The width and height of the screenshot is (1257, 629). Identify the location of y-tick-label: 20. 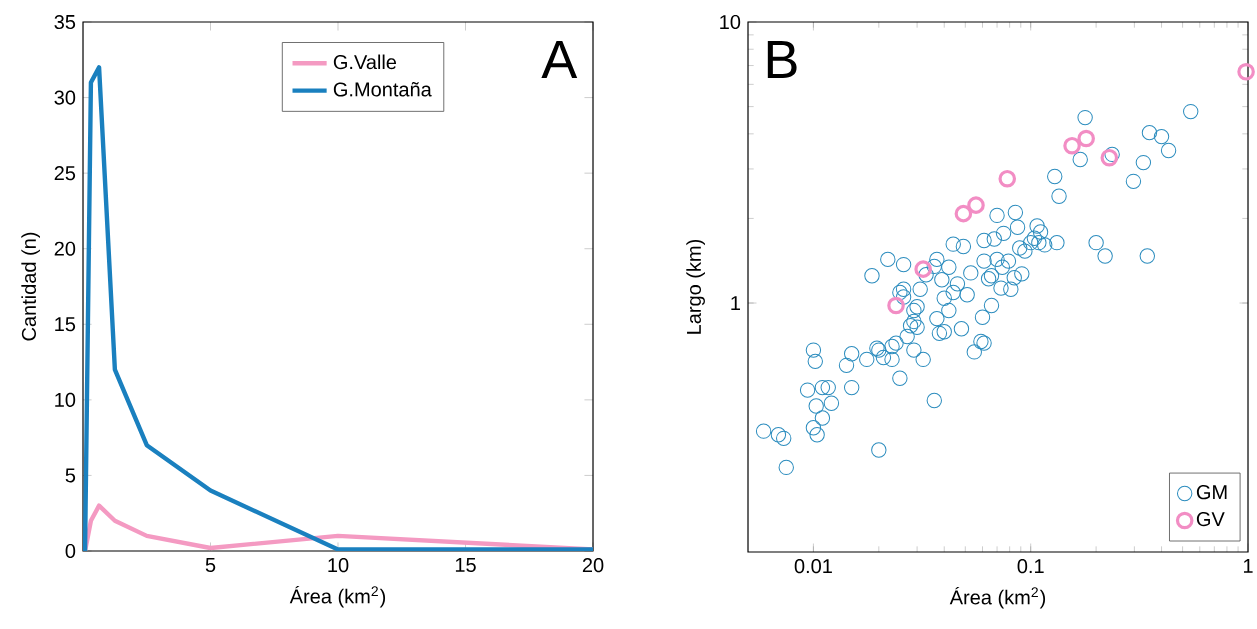
(65, 248).